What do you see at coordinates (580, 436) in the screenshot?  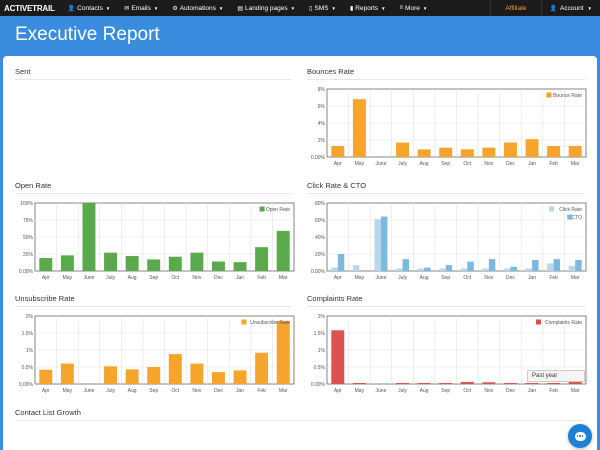 I see `chat-button` at bounding box center [580, 436].